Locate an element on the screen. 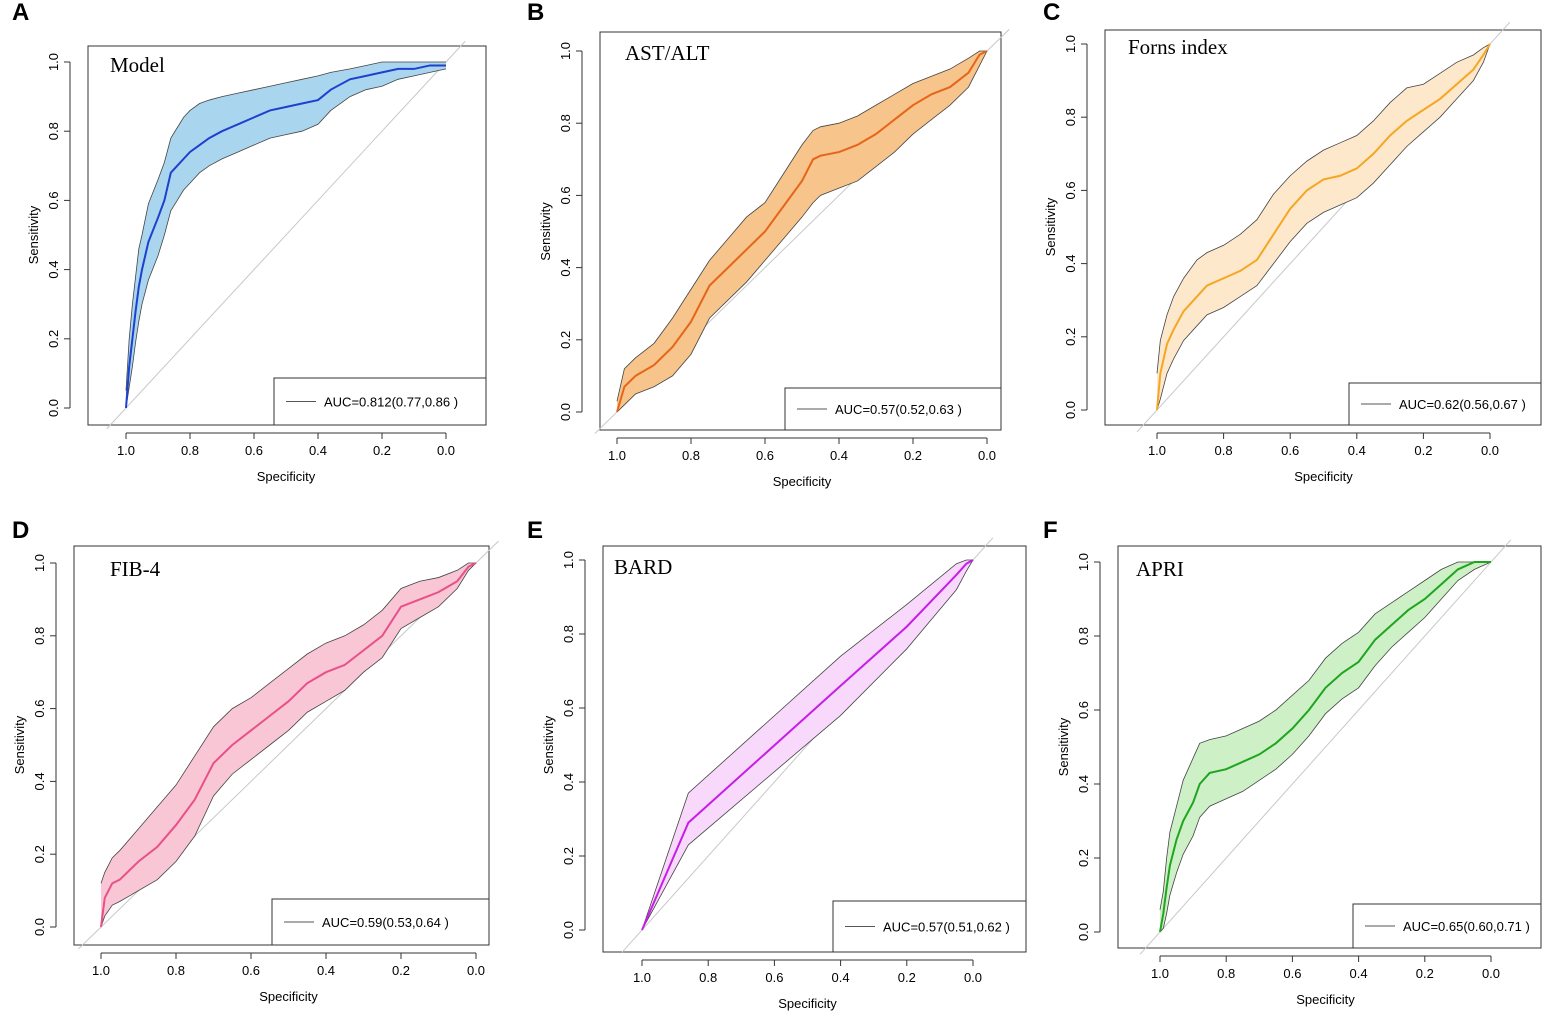 The image size is (1550, 1018). panel-title: APRI is located at coordinates (1160, 569).